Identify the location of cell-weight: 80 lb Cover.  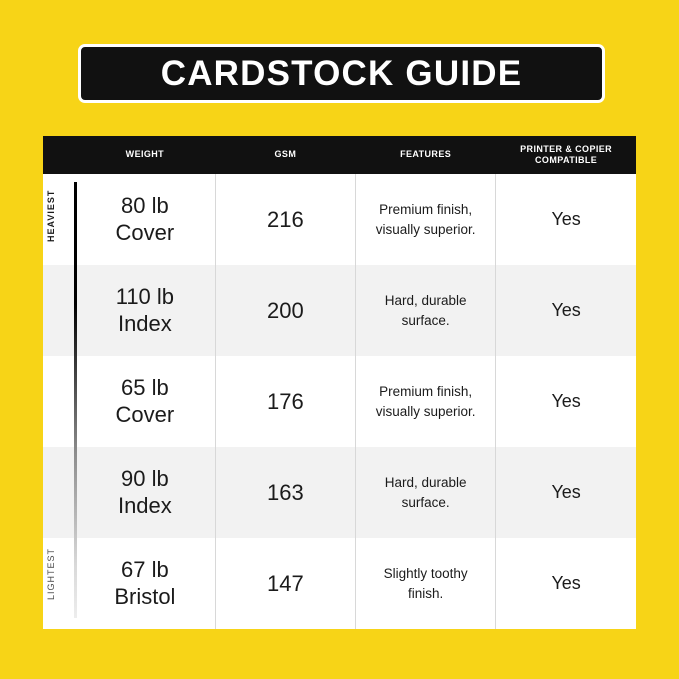
(145, 219).